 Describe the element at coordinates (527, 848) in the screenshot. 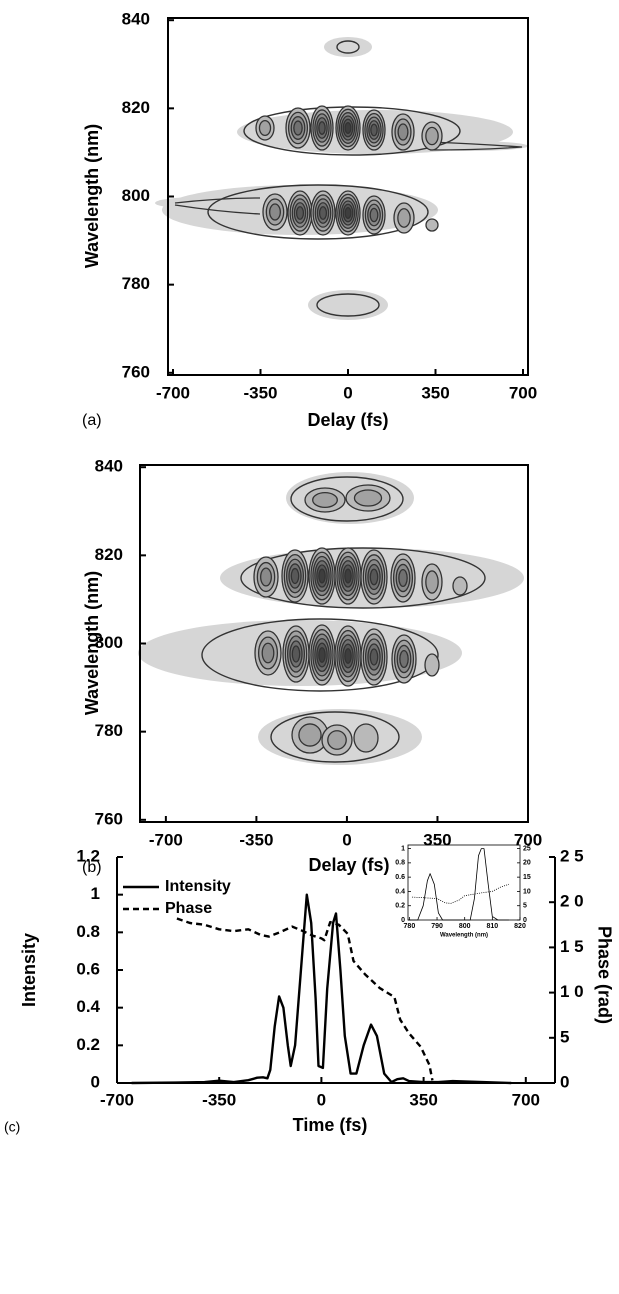

I see `y2-tick-label: 25` at that location.